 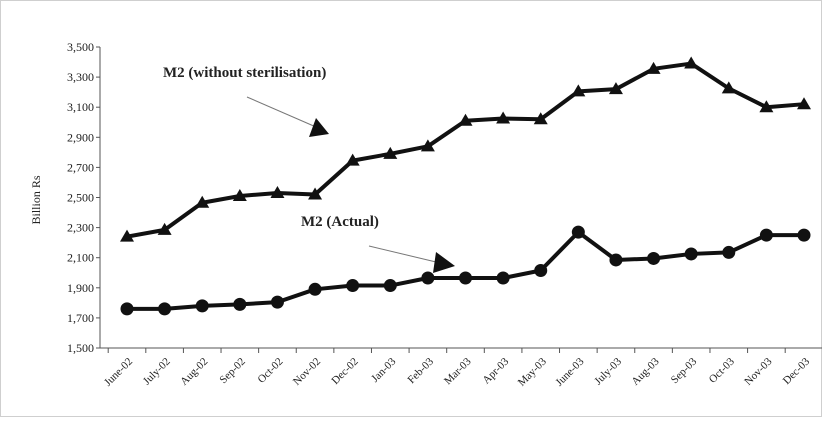 What do you see at coordinates (344, 371) in the screenshot?
I see `x-tick-label: Dec-02` at bounding box center [344, 371].